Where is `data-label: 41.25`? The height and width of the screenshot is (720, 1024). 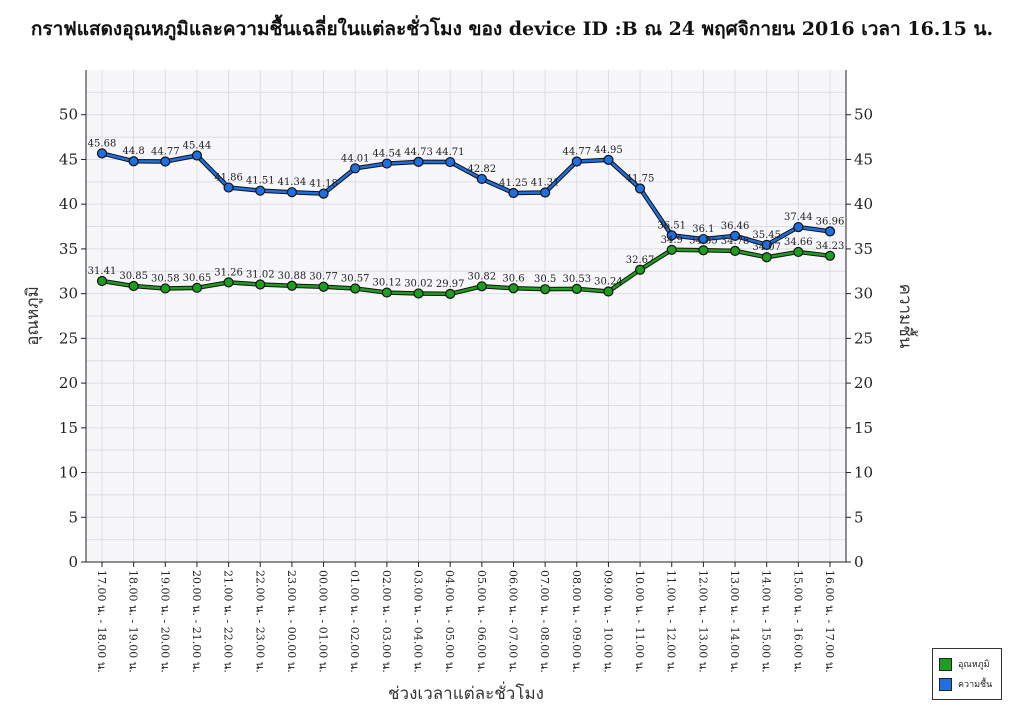
data-label: 41.25 is located at coordinates (513, 183).